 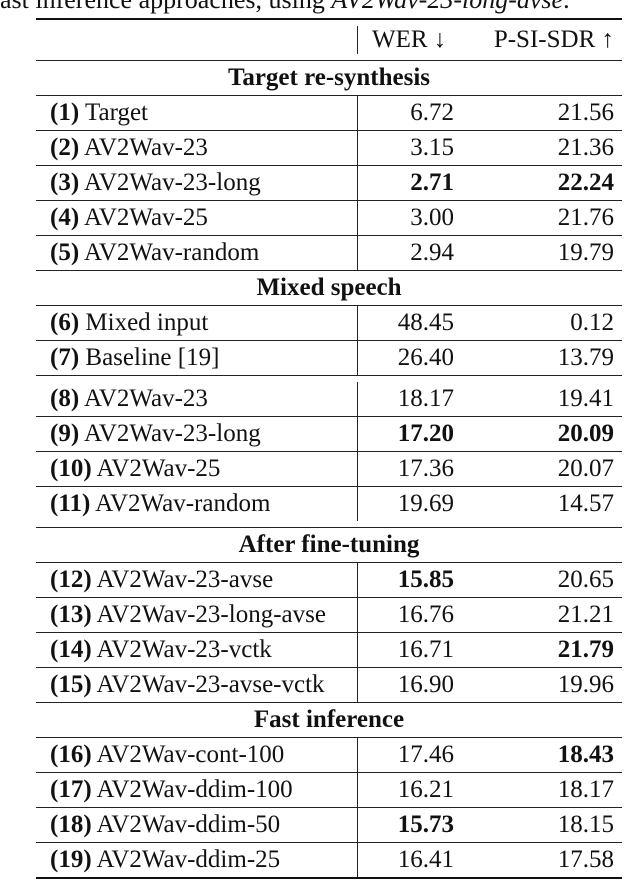 What do you see at coordinates (592, 322) in the screenshot?
I see `psisdr-cell: 0.12` at bounding box center [592, 322].